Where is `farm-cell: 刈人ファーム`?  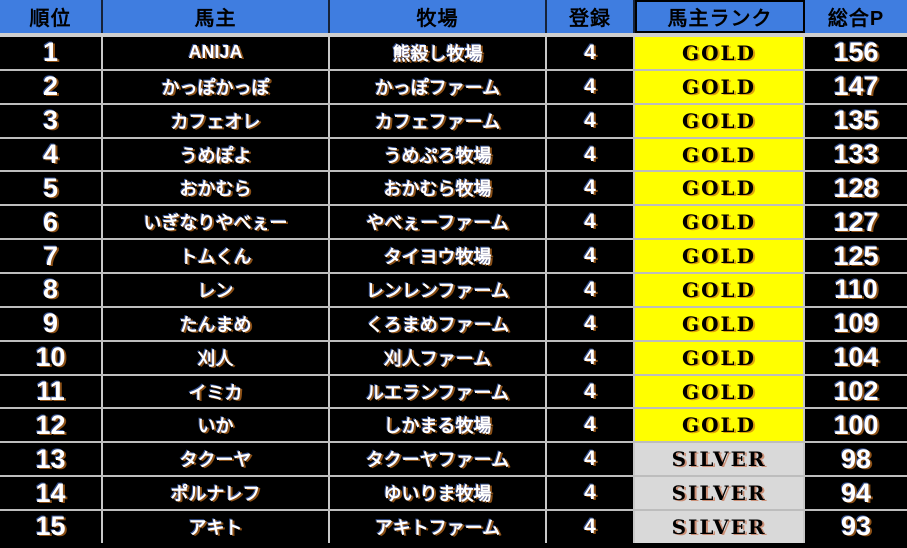
farm-cell: 刈人ファーム is located at coordinates (438, 357).